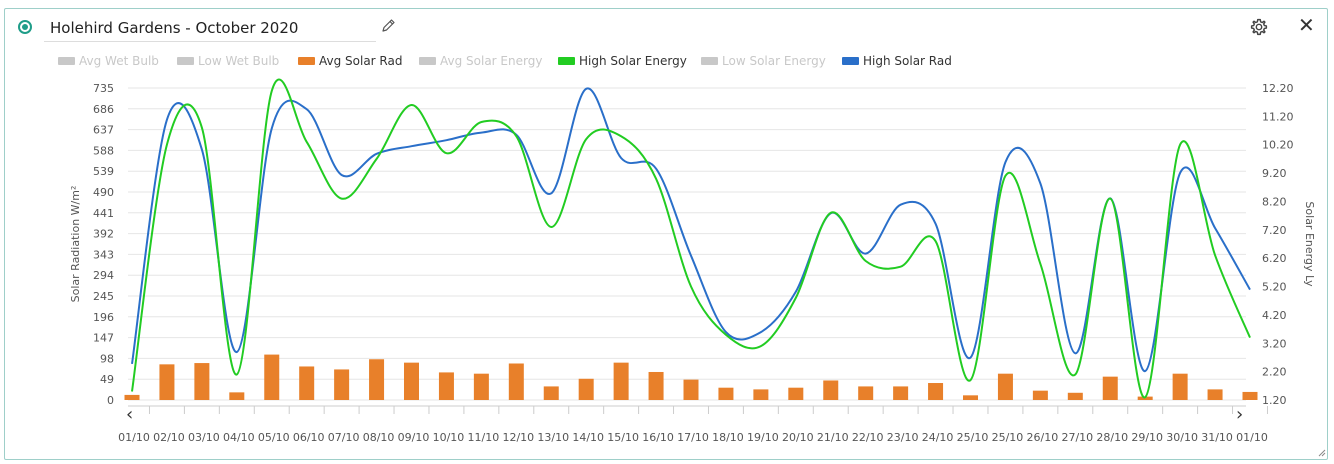 The width and height of the screenshot is (1334, 464). Describe the element at coordinates (1217, 437) in the screenshot. I see `x-tick-label: 31/10` at that location.